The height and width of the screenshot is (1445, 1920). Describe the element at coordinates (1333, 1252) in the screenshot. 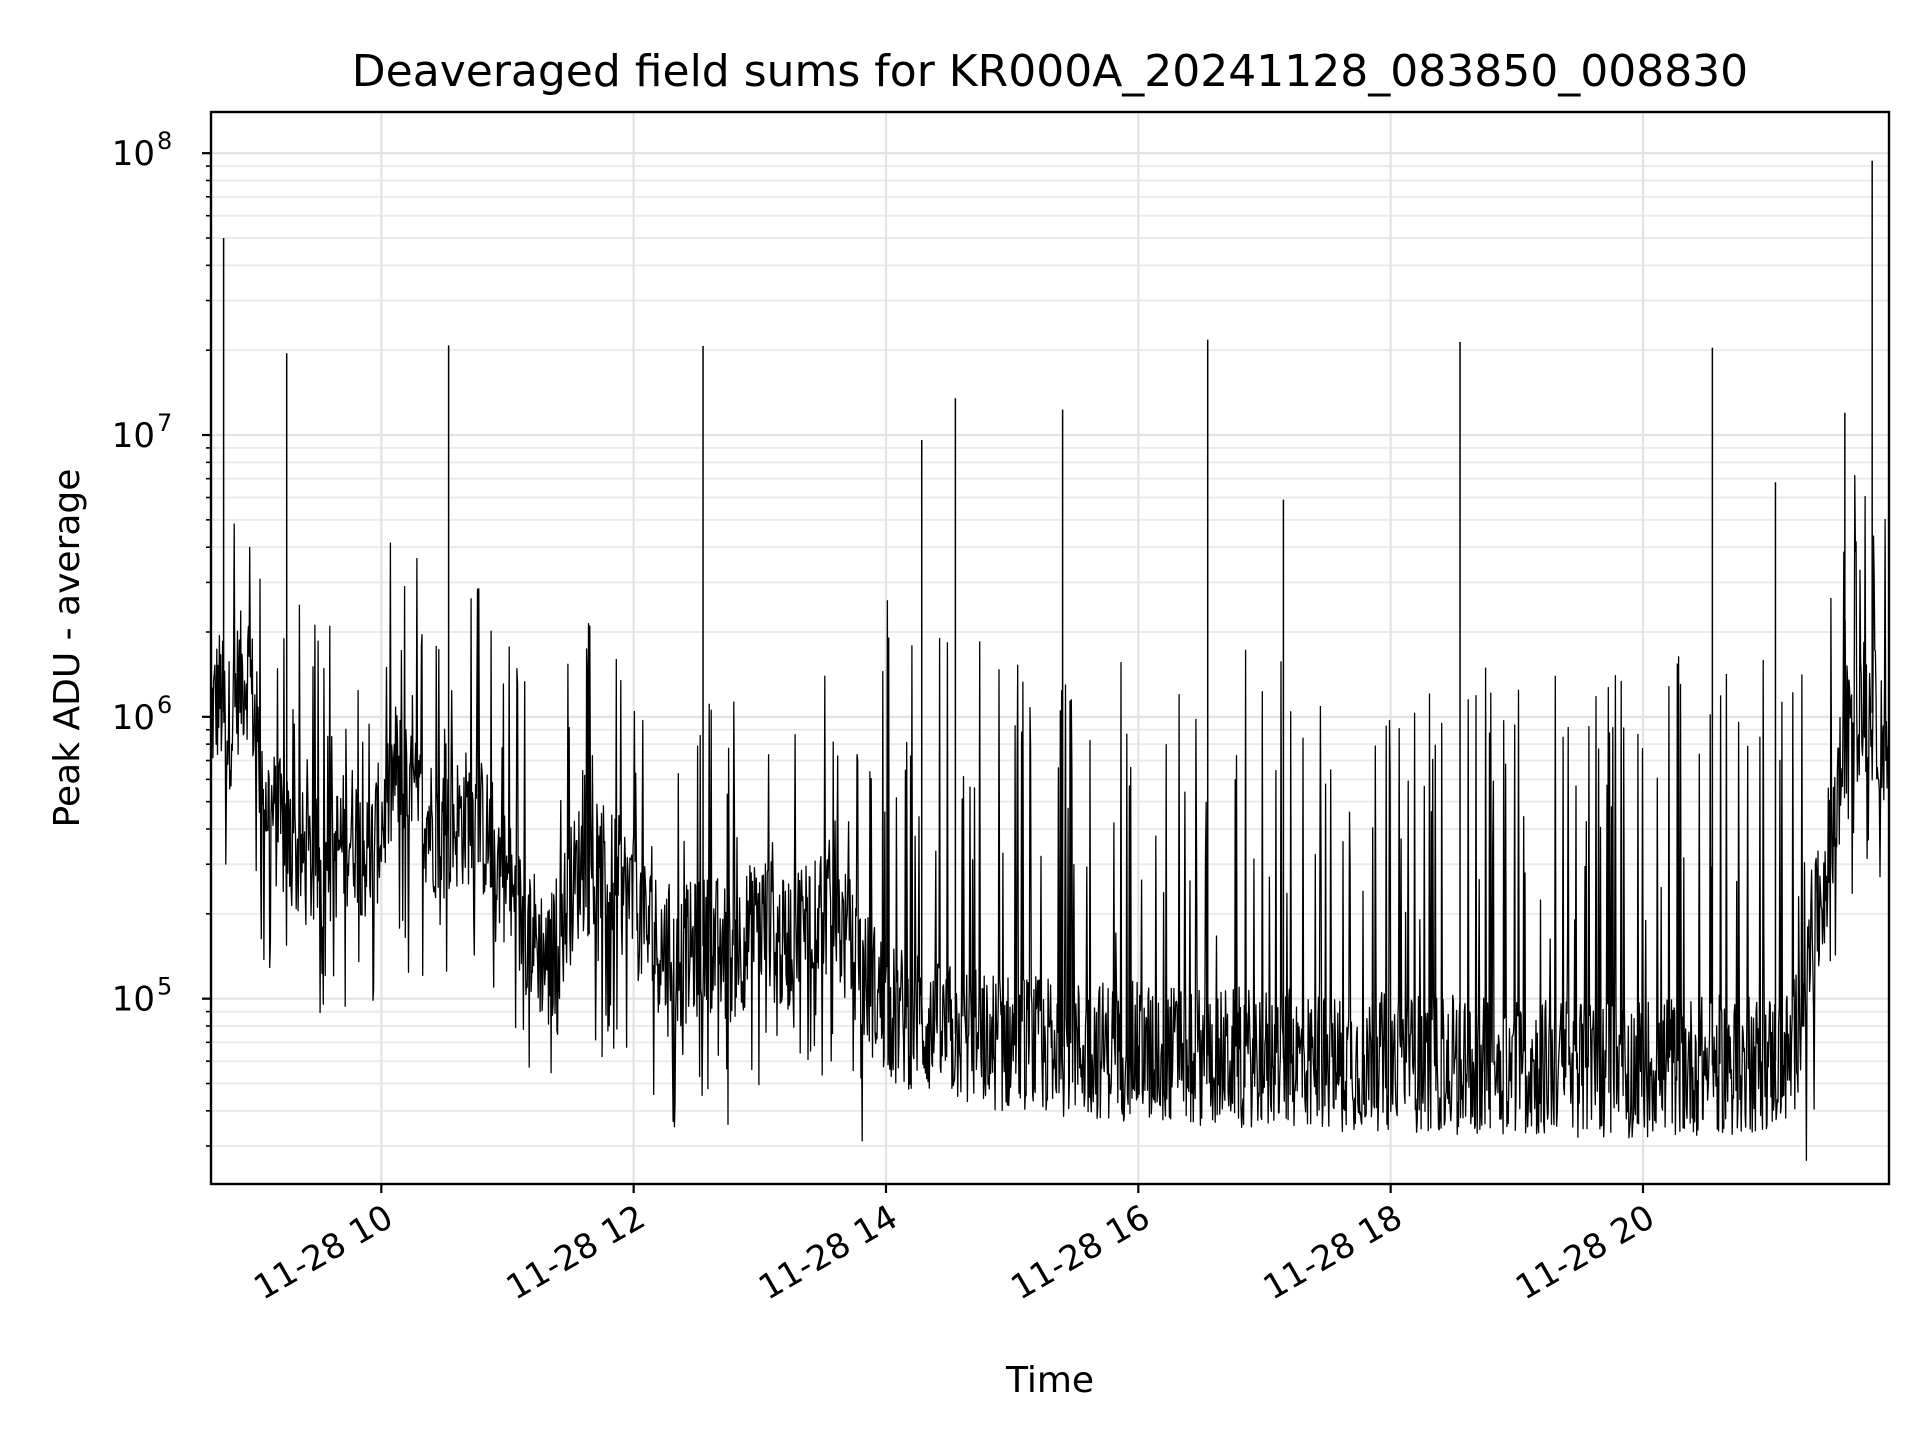

I see `x-tick-label: 11-28 18` at that location.